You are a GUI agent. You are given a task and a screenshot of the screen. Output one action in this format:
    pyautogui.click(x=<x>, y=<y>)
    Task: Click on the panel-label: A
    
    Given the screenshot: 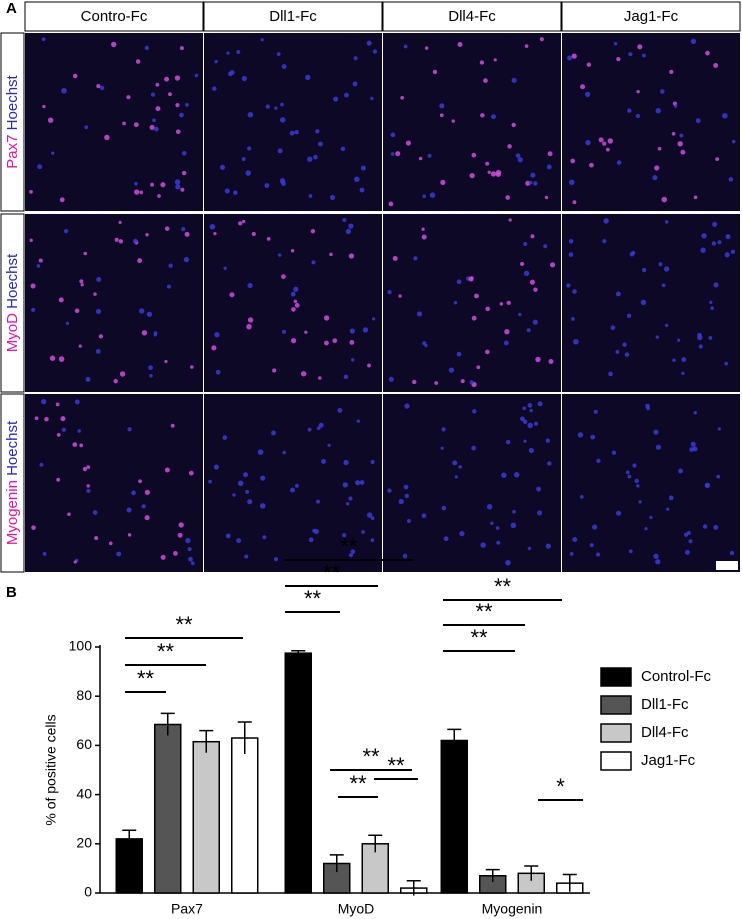 What is the action you would take?
    pyautogui.click(x=11, y=8)
    